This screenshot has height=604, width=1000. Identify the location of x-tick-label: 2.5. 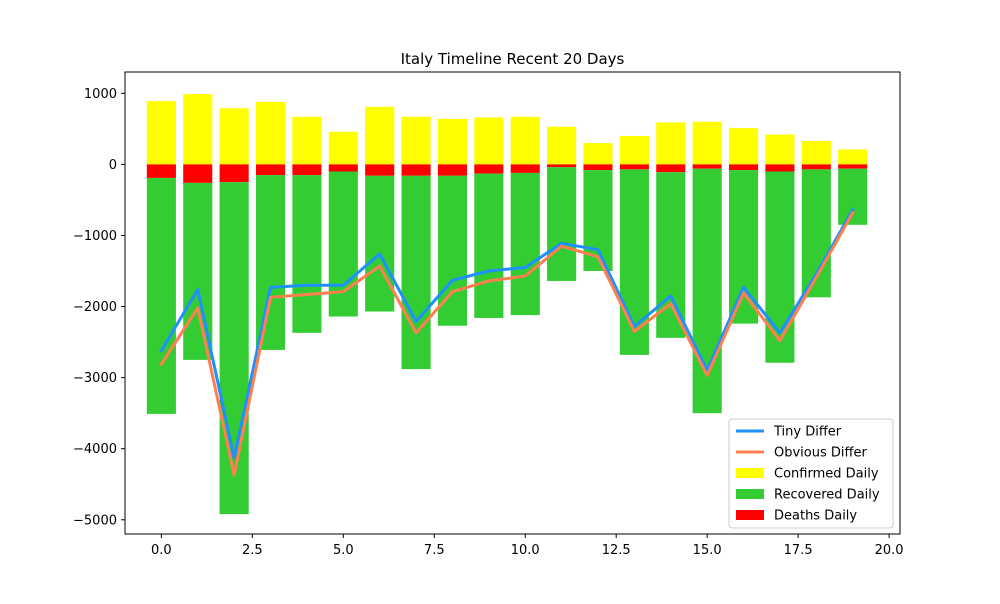
(252, 550).